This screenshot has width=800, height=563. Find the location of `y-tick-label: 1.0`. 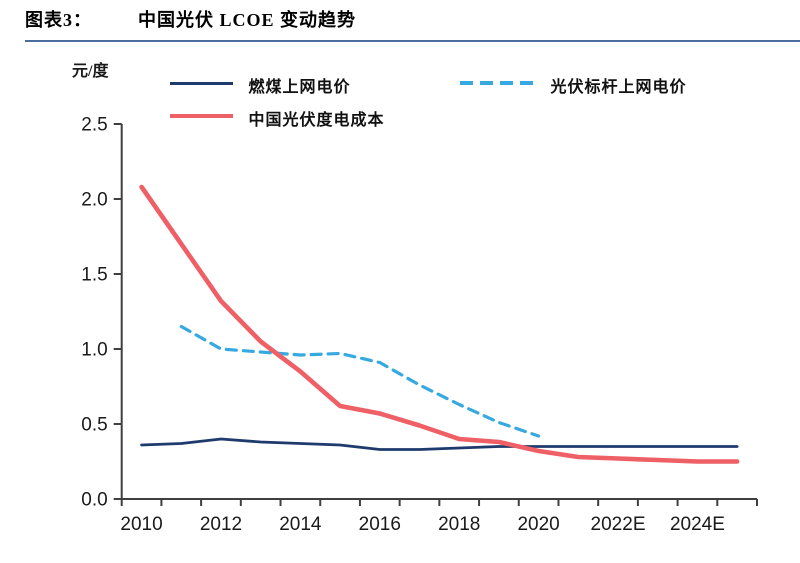

y-tick-label: 1.0 is located at coordinates (94, 350).